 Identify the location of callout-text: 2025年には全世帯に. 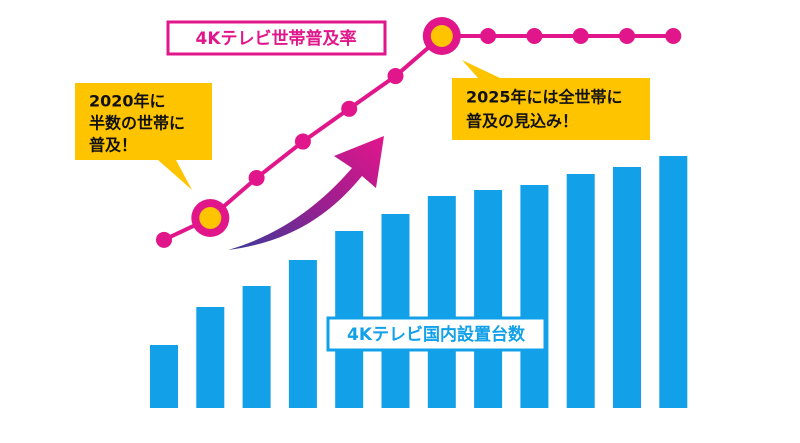
(544, 97).